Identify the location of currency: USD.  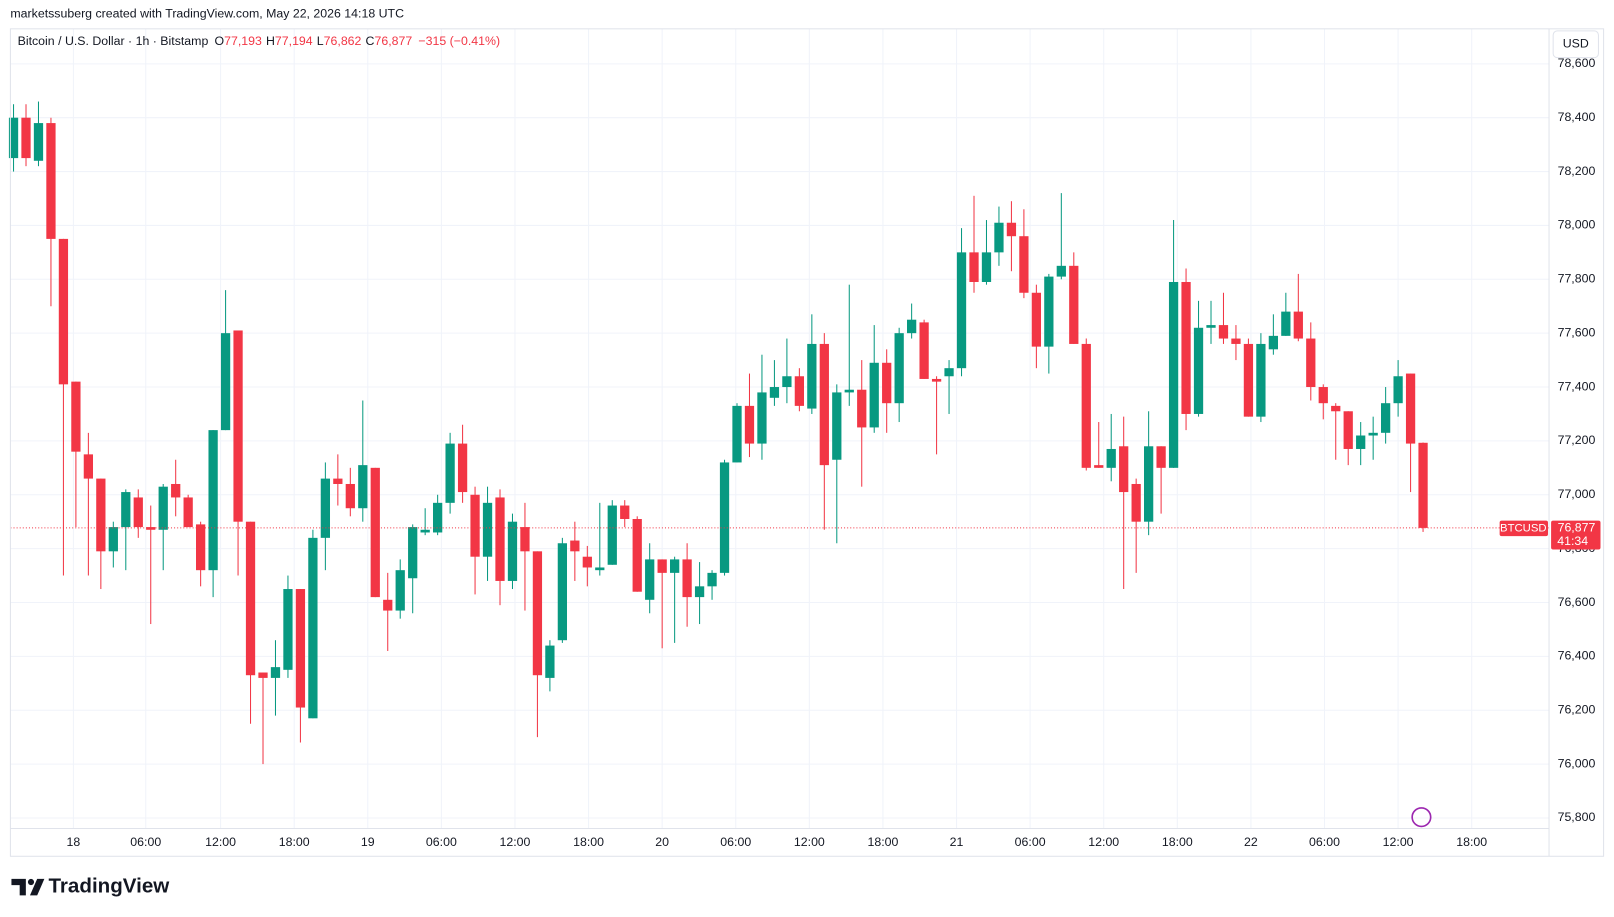
(1576, 44).